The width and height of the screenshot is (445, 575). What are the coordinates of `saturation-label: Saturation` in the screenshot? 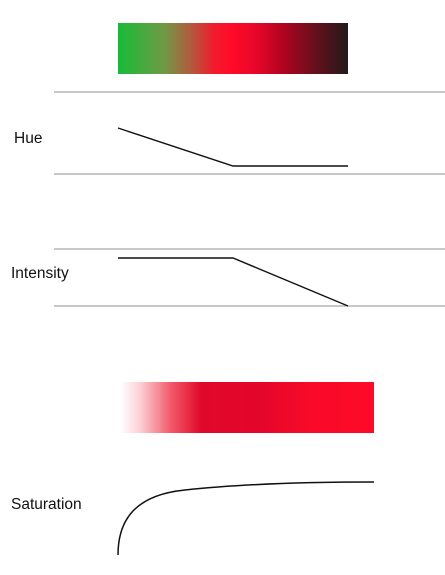 It's located at (46, 504).